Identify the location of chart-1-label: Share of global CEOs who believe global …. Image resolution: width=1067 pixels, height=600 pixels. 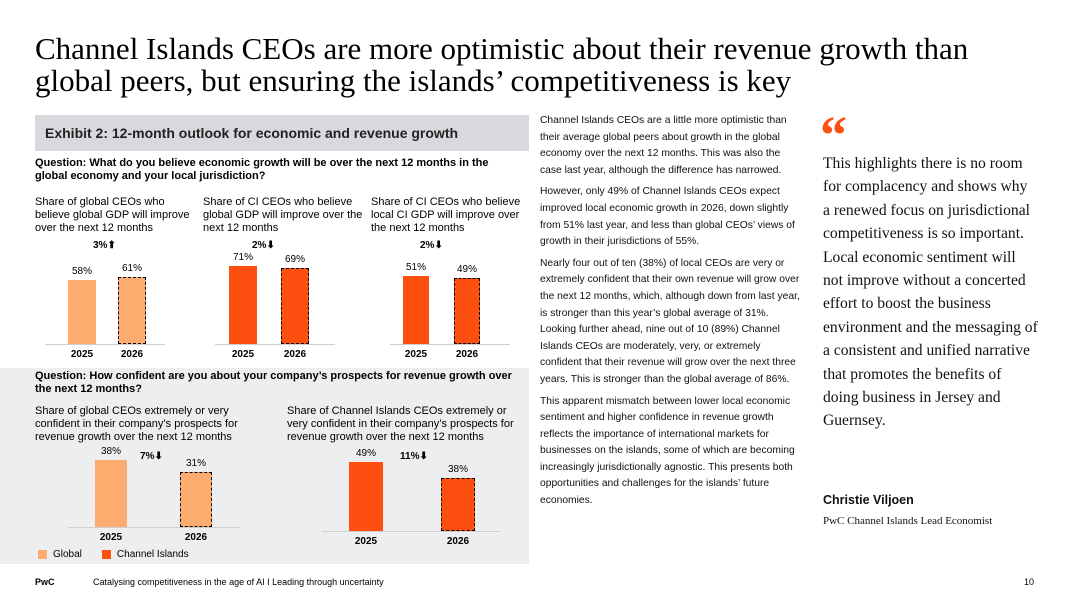
(112, 215).